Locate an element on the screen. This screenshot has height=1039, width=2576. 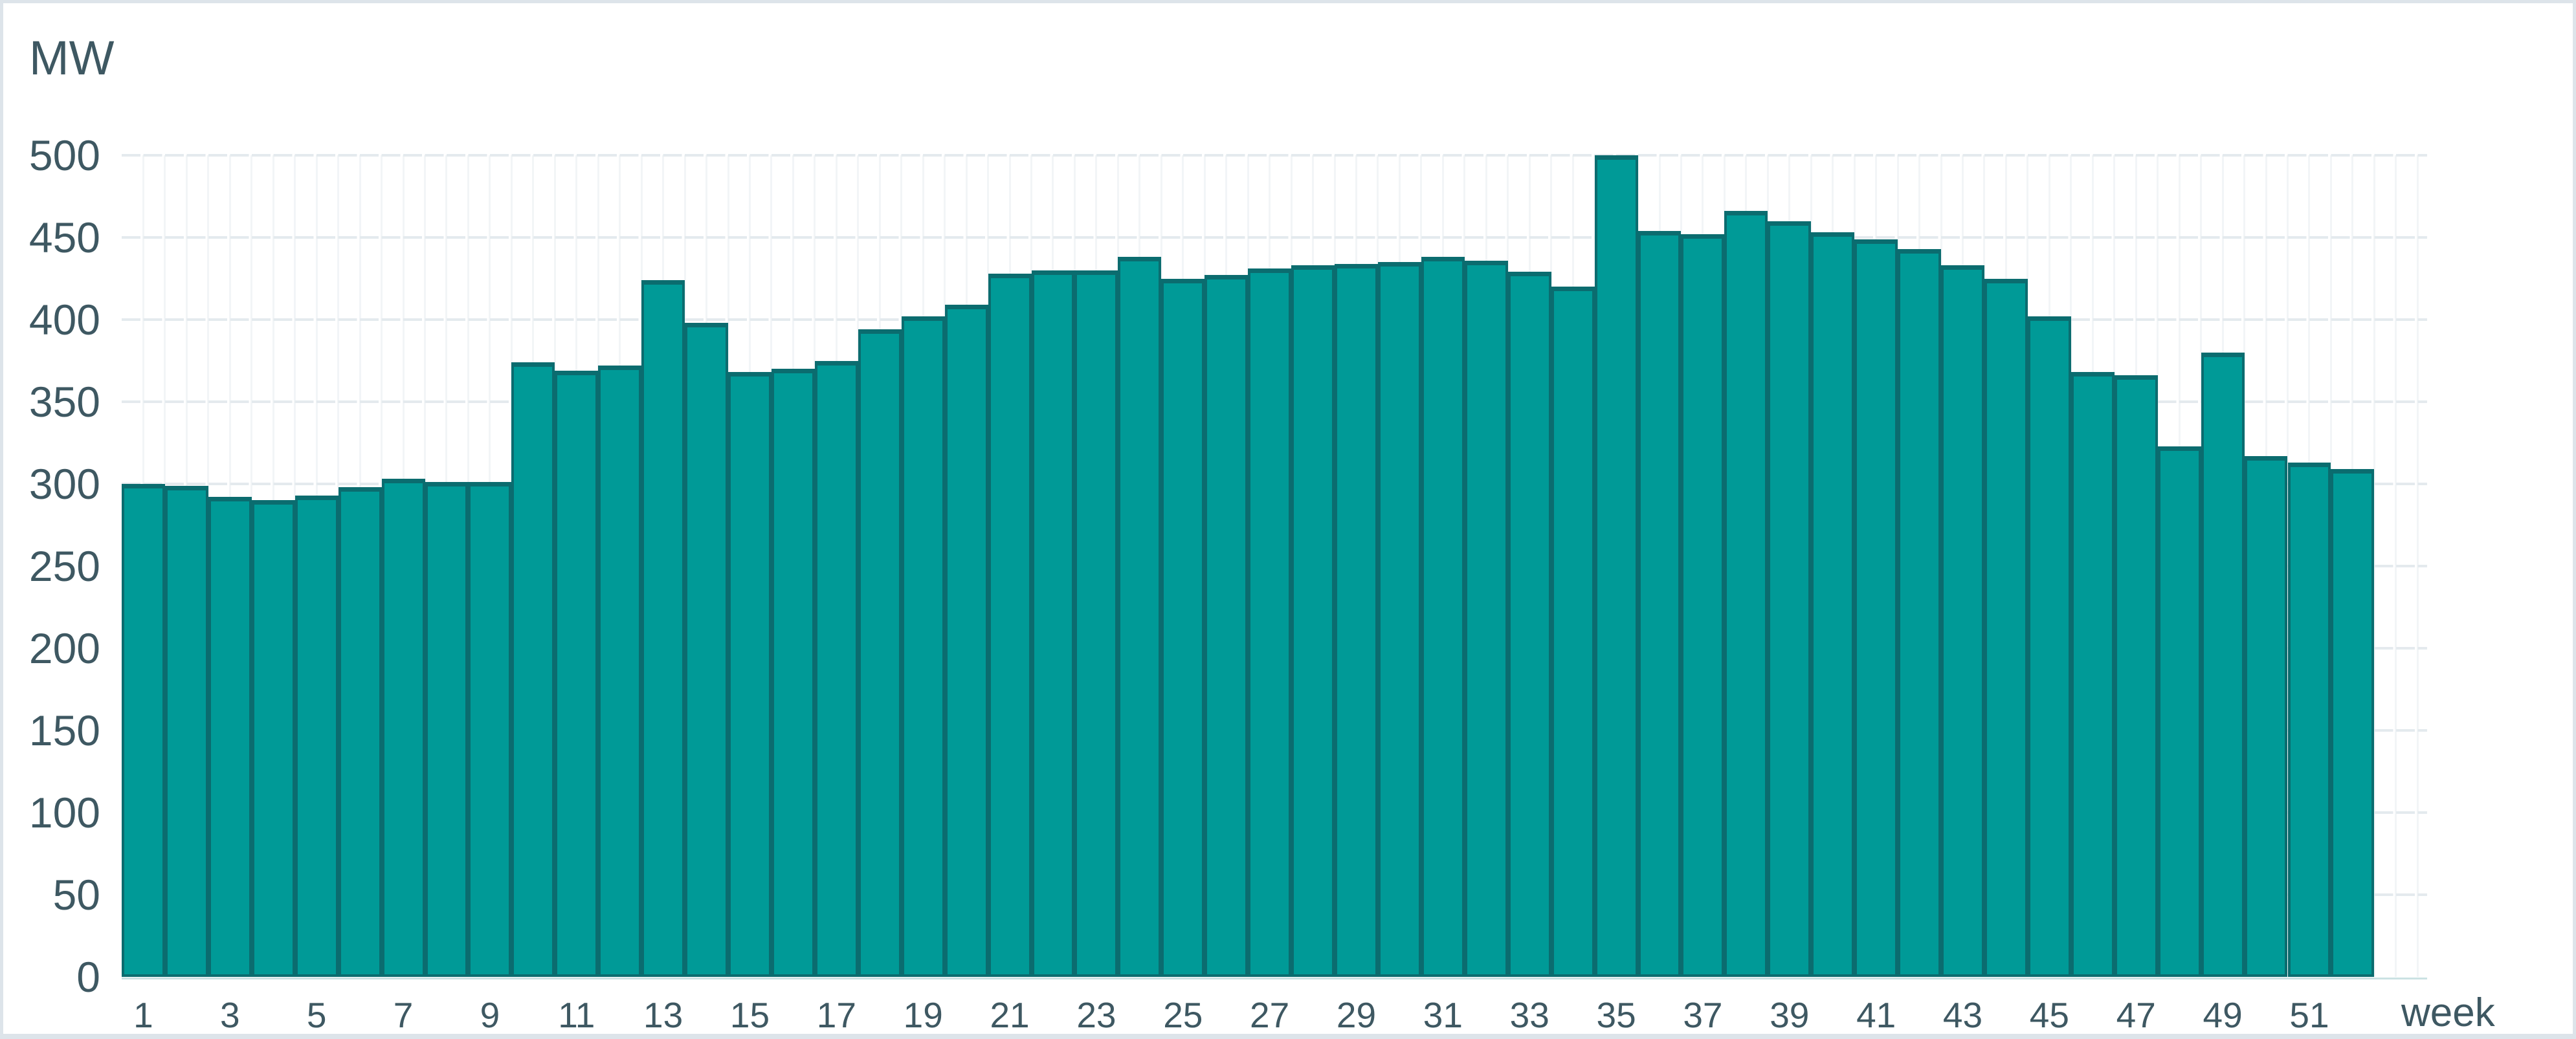
x-axis-label: week is located at coordinates (2448, 1012).